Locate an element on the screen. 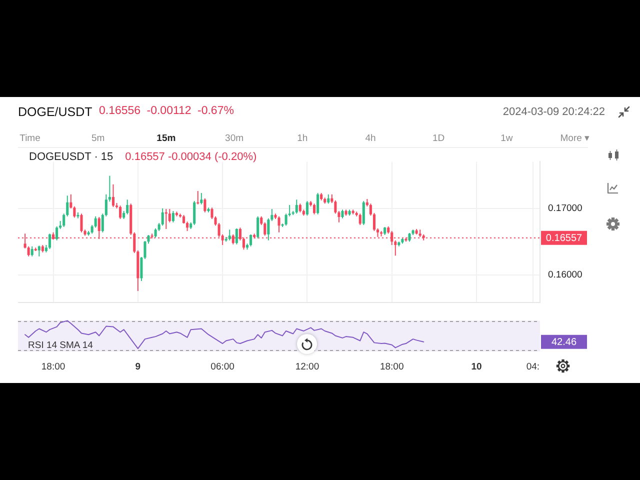 The height and width of the screenshot is (480, 640). x-tick-label: 04: is located at coordinates (533, 366).